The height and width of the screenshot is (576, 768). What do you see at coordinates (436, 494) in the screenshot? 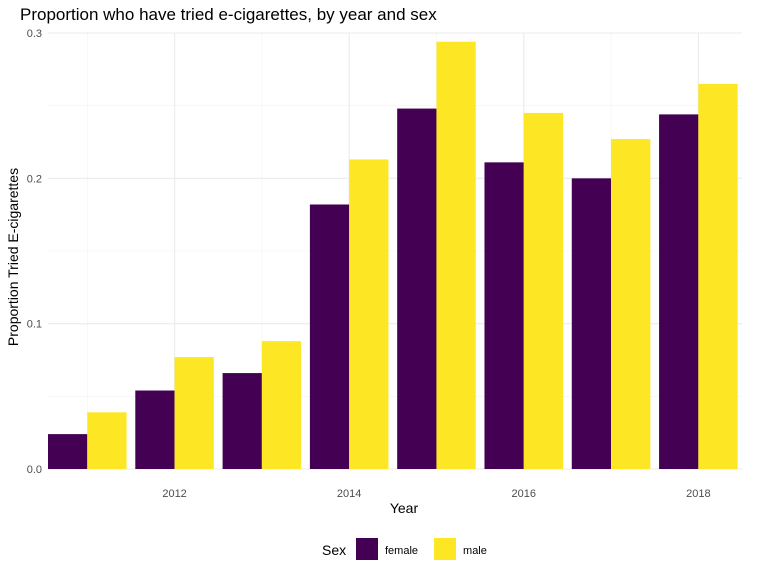
I see `x-axis-tick-labels: 2012 2014 2016 2018` at bounding box center [436, 494].